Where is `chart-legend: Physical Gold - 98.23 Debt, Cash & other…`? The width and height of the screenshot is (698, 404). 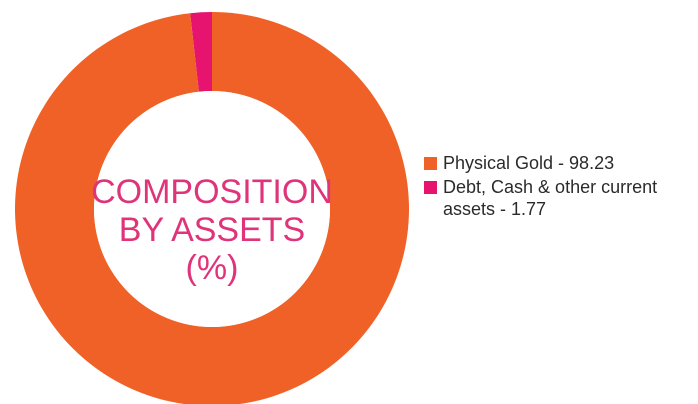
chart-legend: Physical Gold - 98.23 Debt, Cash & other… is located at coordinates (559, 187).